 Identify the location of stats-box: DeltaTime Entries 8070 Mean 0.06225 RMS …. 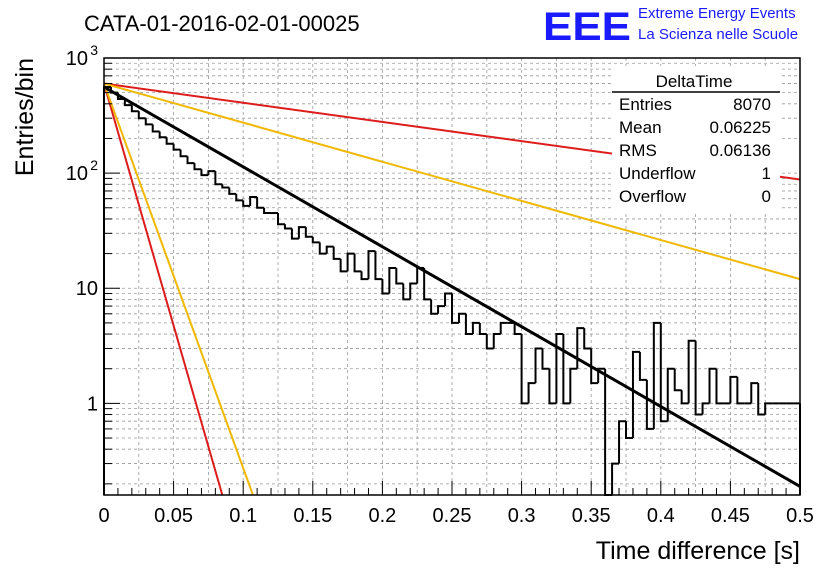
(696, 139).